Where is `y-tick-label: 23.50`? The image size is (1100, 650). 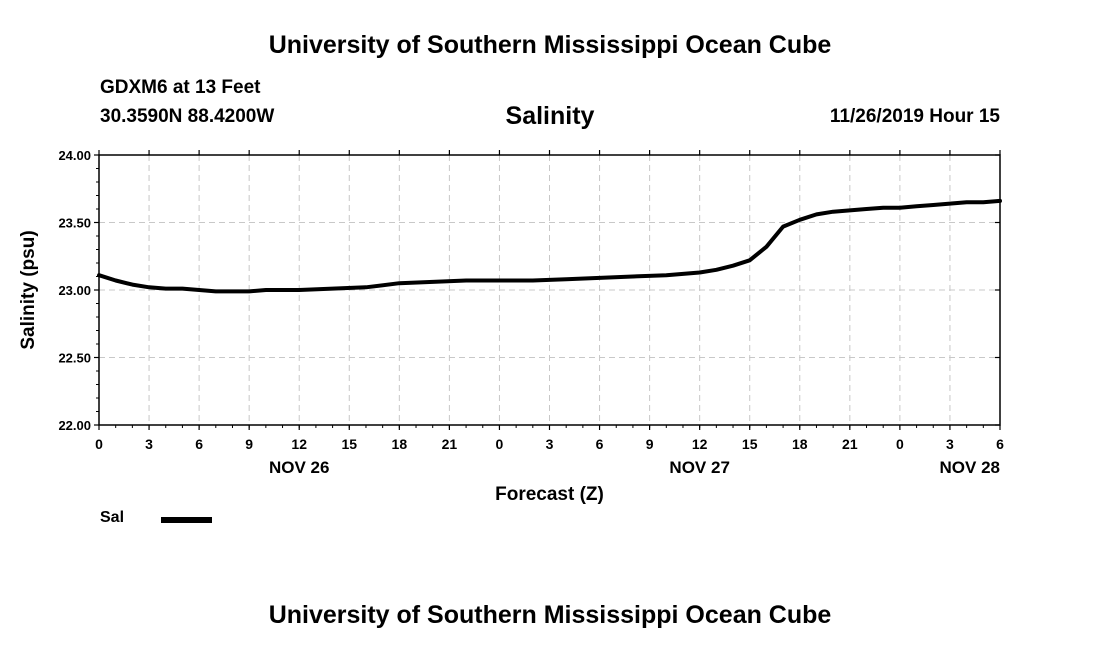 y-tick-label: 23.50 is located at coordinates (74, 223).